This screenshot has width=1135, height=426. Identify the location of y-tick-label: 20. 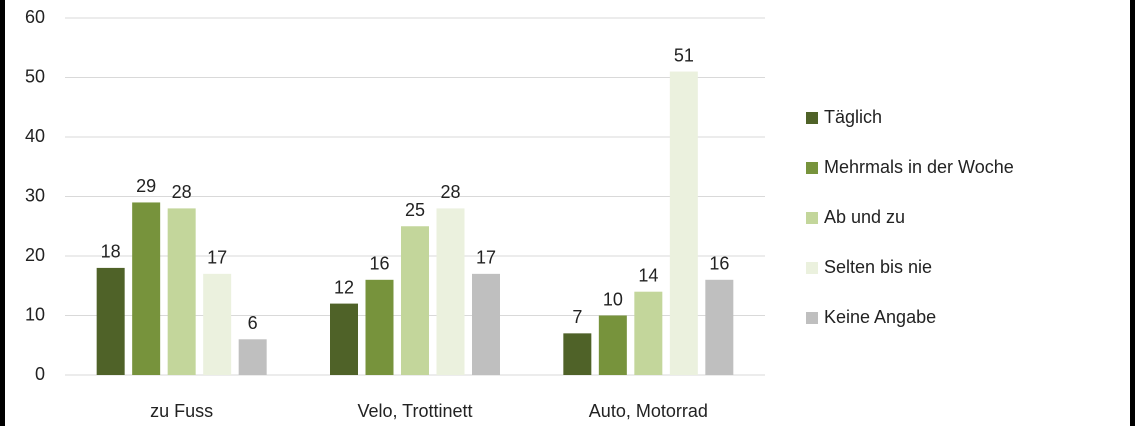
(35, 255).